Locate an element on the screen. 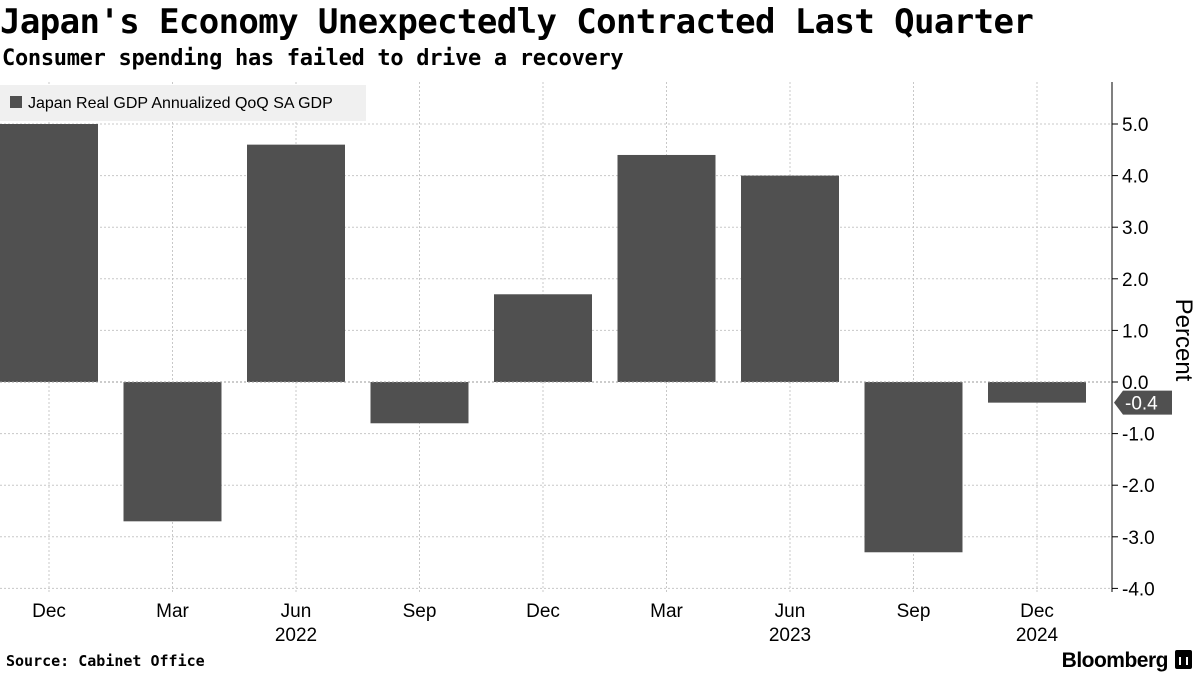 The height and width of the screenshot is (675, 1200). last-value-callout is located at coordinates (1143, 402).